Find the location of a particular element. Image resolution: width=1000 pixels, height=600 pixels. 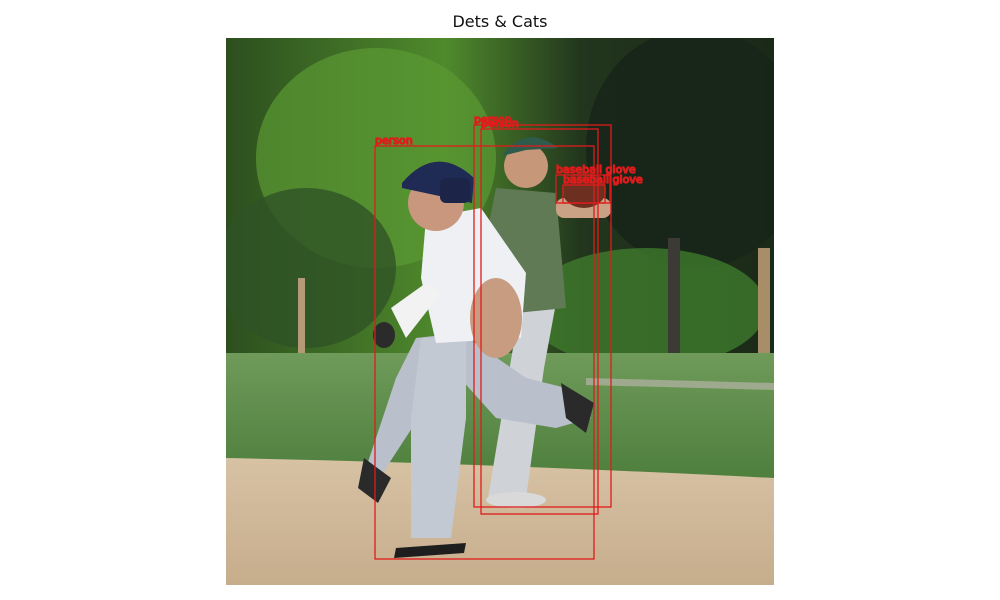

tree-trunk is located at coordinates (674, 298).